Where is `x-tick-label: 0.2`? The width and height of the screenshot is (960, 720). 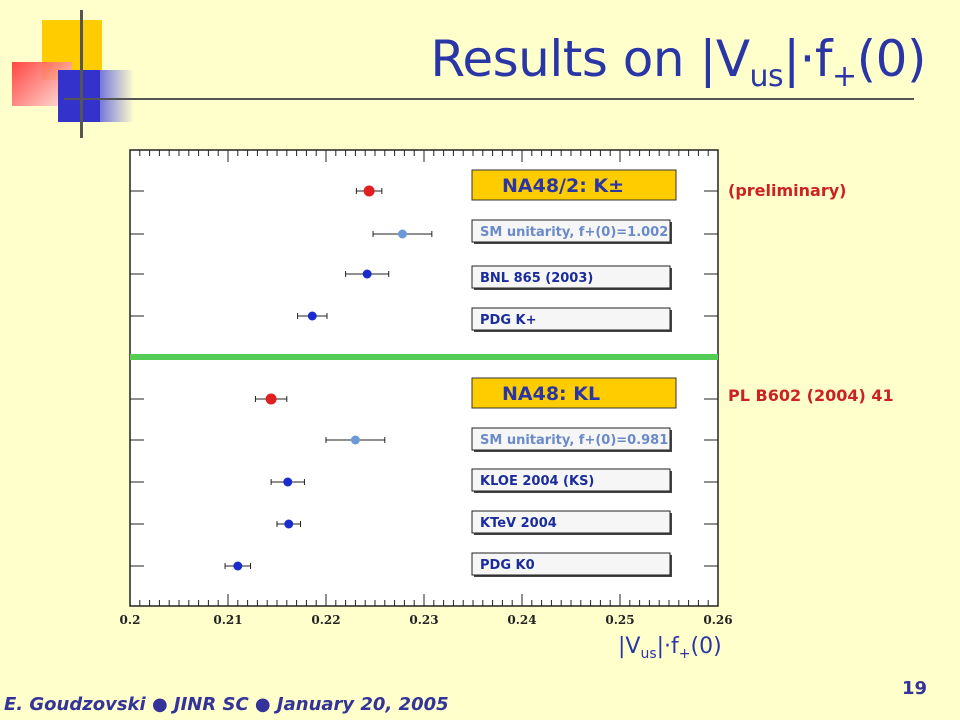
x-tick-label: 0.2 is located at coordinates (130, 620).